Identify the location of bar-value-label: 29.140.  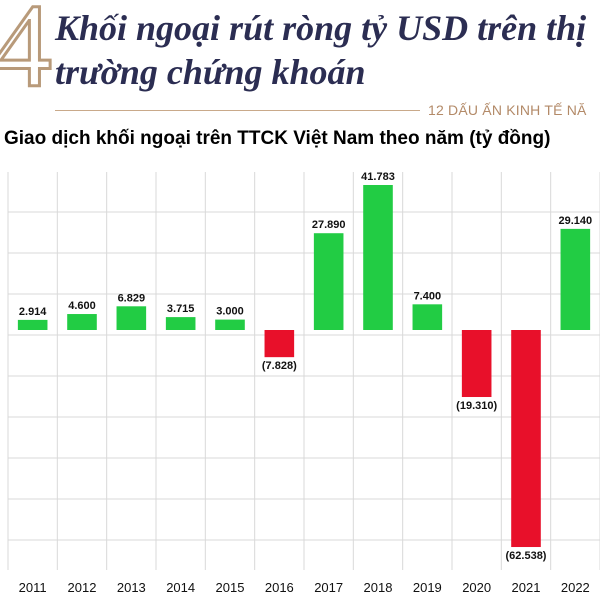
(576, 221).